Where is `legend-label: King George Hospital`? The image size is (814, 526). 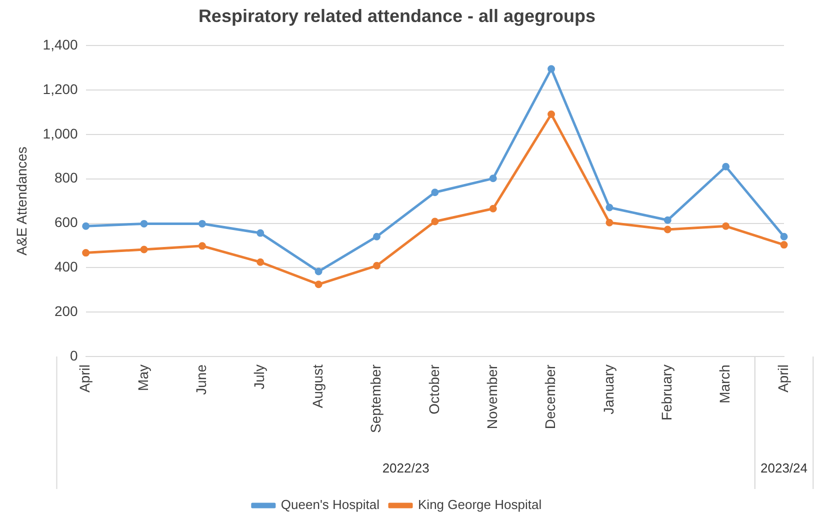
legend-label: King George Hospital is located at coordinates (480, 504).